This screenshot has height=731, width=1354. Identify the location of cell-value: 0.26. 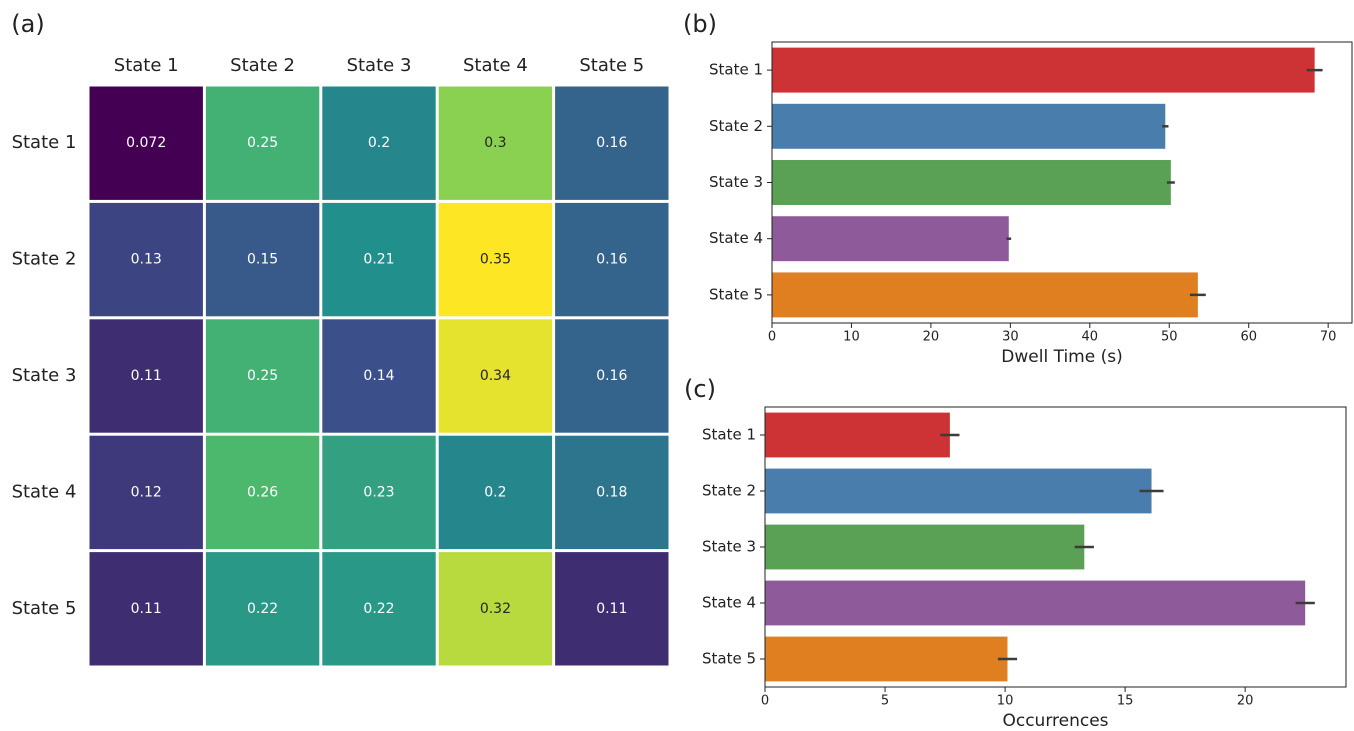
(262, 492).